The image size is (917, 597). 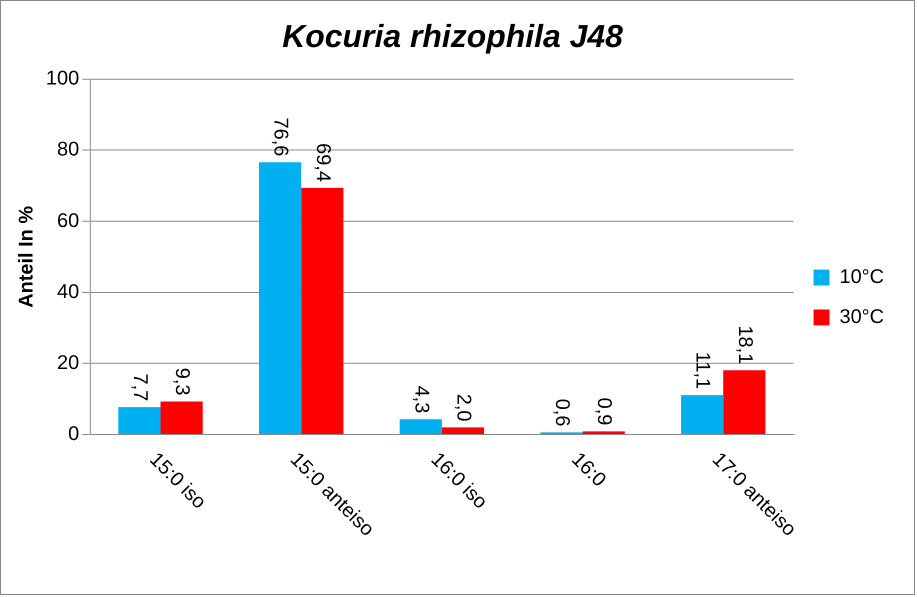 What do you see at coordinates (323, 162) in the screenshot?
I see `data-label: 69,4` at bounding box center [323, 162].